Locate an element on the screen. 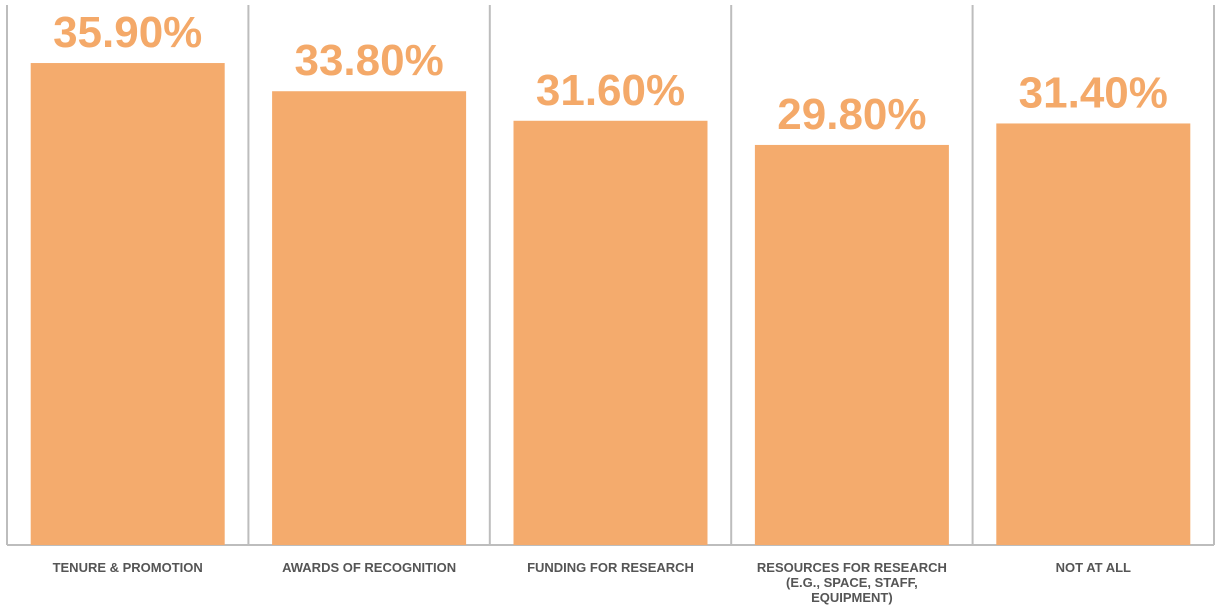 This screenshot has width=1216, height=613. value-label: 35.90% is located at coordinates (127, 32).